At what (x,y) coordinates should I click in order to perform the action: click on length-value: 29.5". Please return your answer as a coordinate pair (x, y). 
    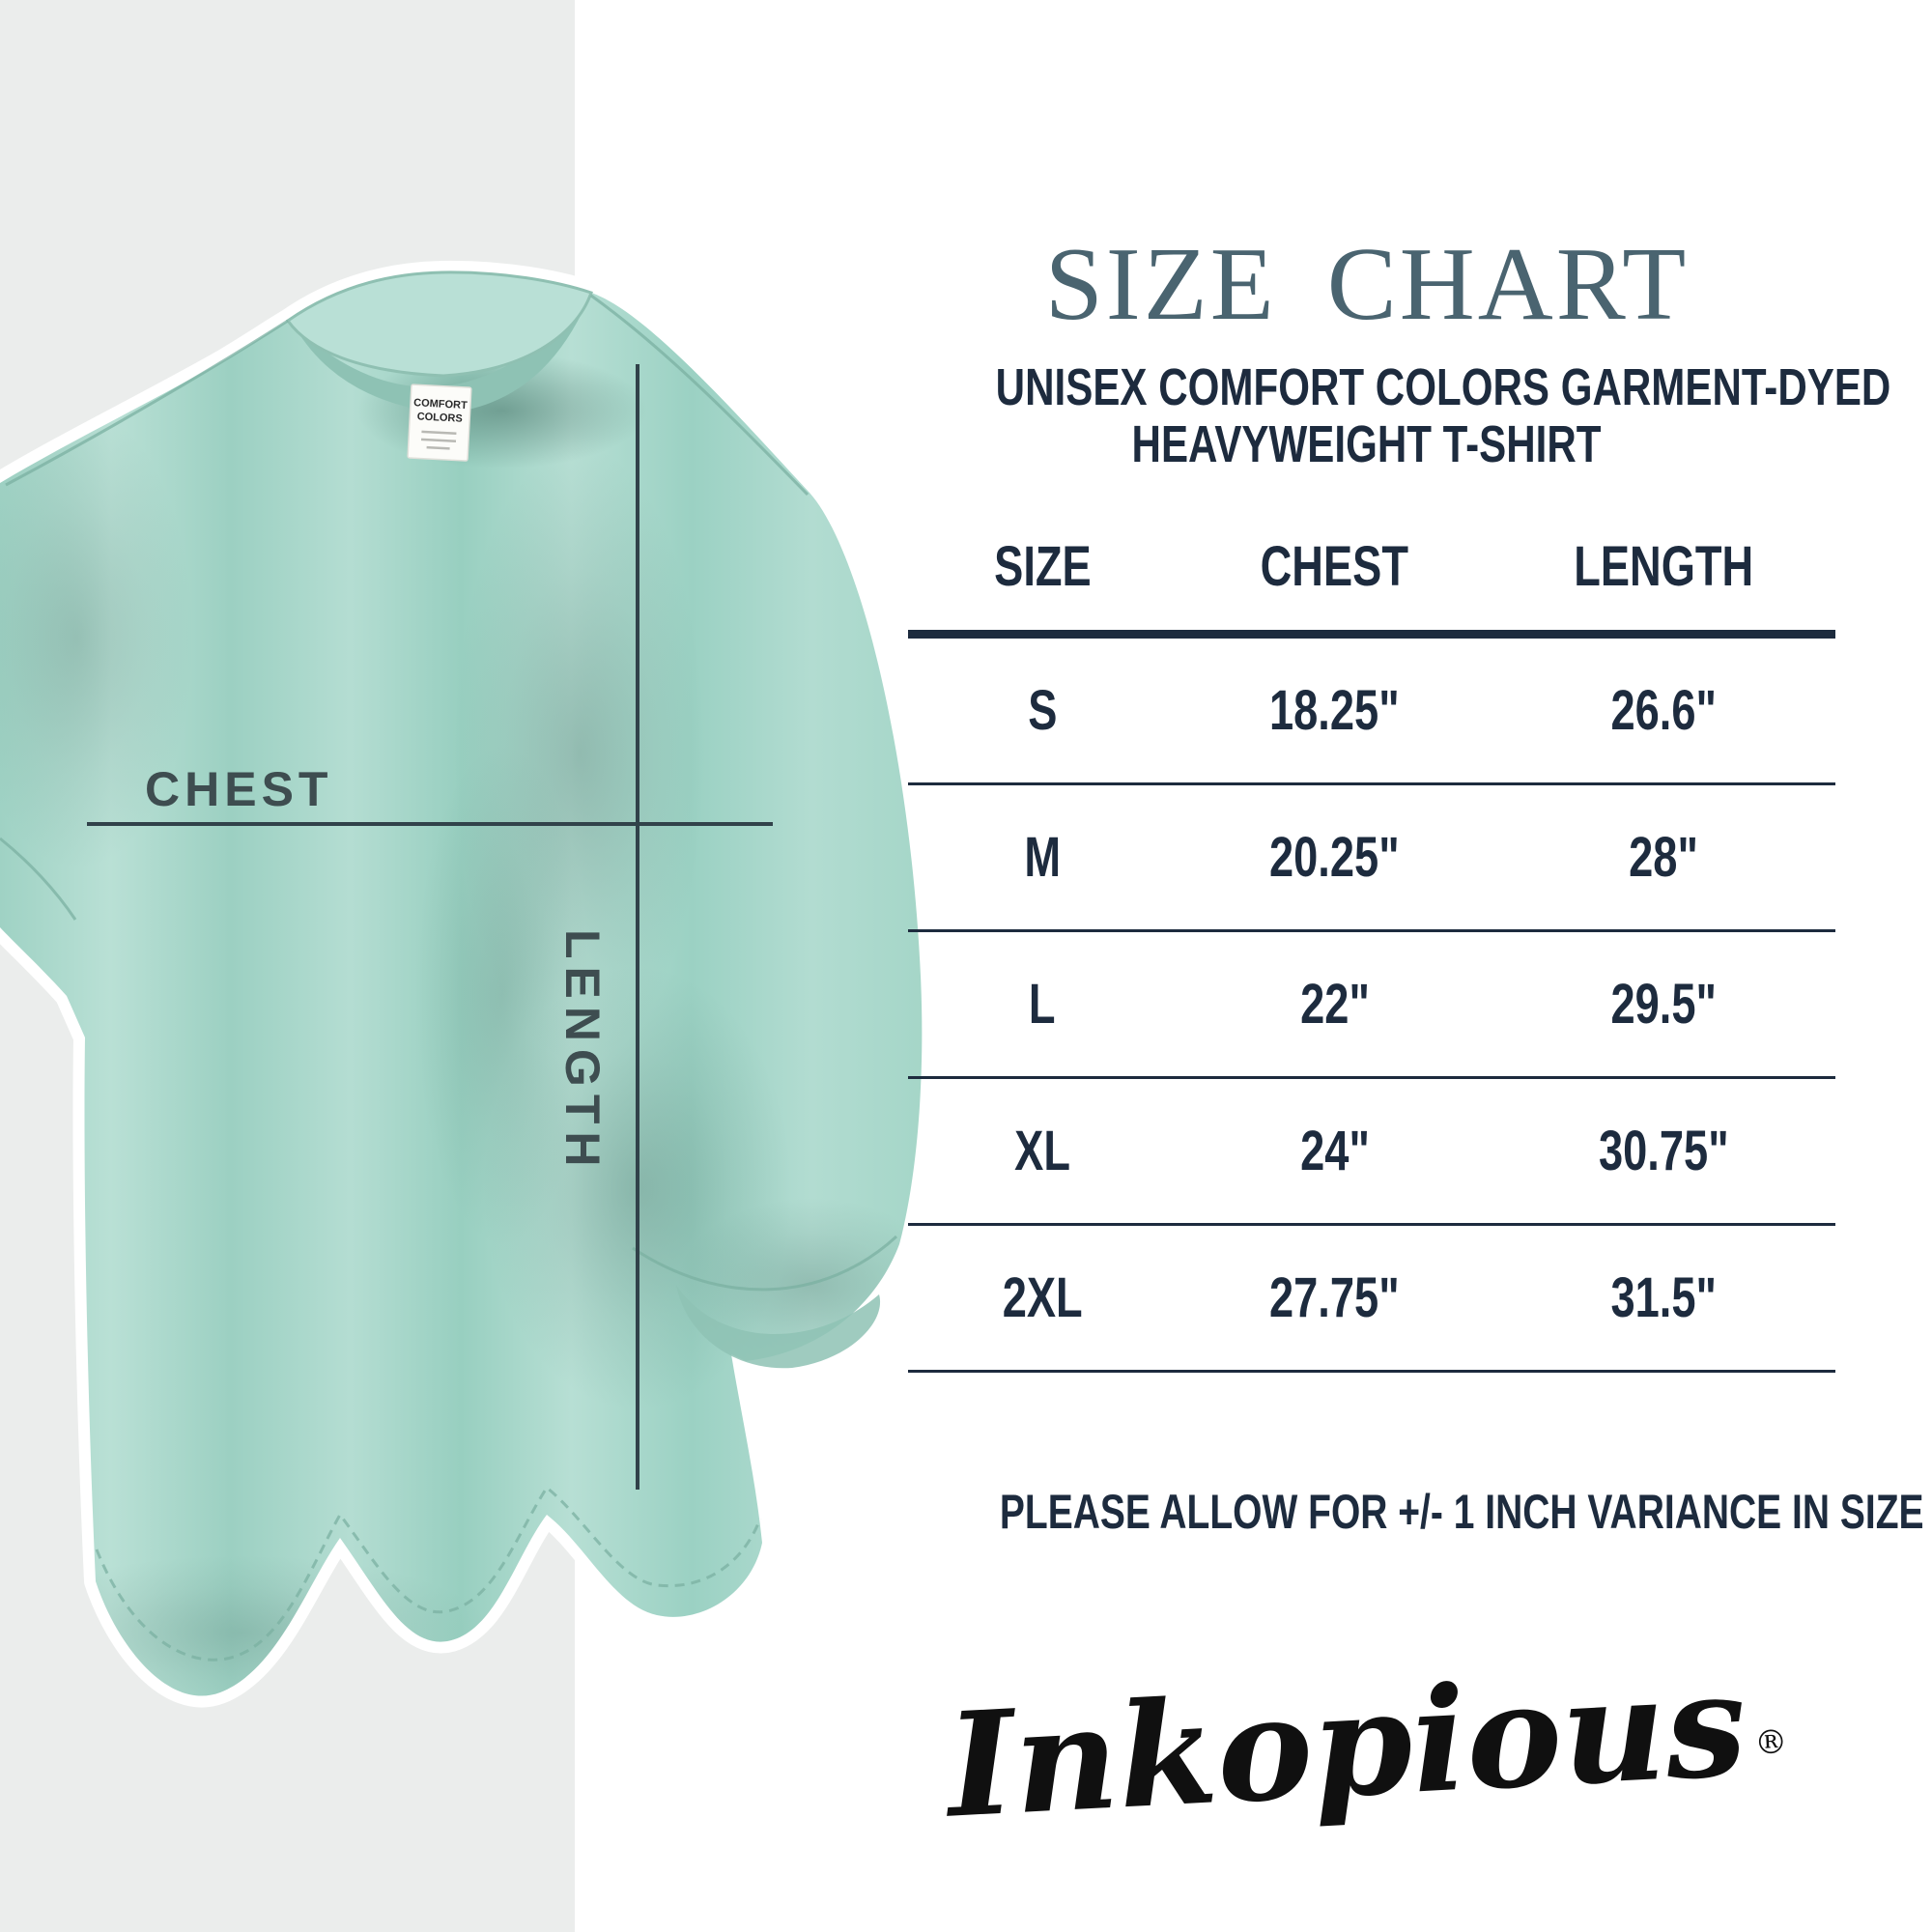
    Looking at the image, I should click on (1664, 1005).